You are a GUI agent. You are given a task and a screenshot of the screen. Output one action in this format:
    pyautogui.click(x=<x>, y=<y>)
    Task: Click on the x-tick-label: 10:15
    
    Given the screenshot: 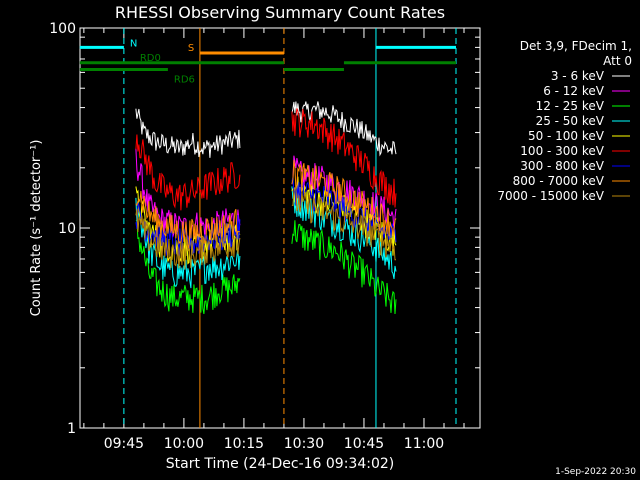 What is the action you would take?
    pyautogui.click(x=244, y=444)
    